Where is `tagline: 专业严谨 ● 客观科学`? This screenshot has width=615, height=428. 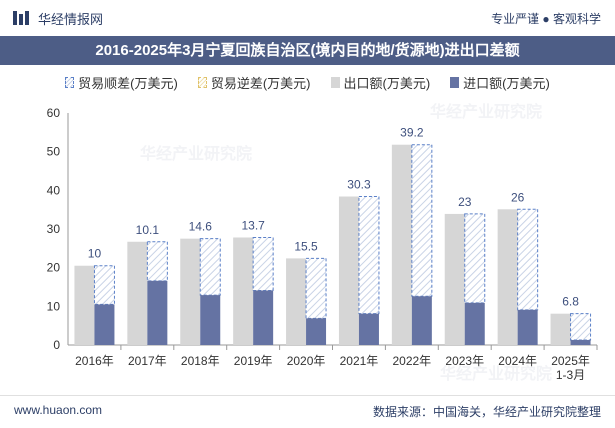 tagline: 专业严谨 ● 客观科学 is located at coordinates (546, 19).